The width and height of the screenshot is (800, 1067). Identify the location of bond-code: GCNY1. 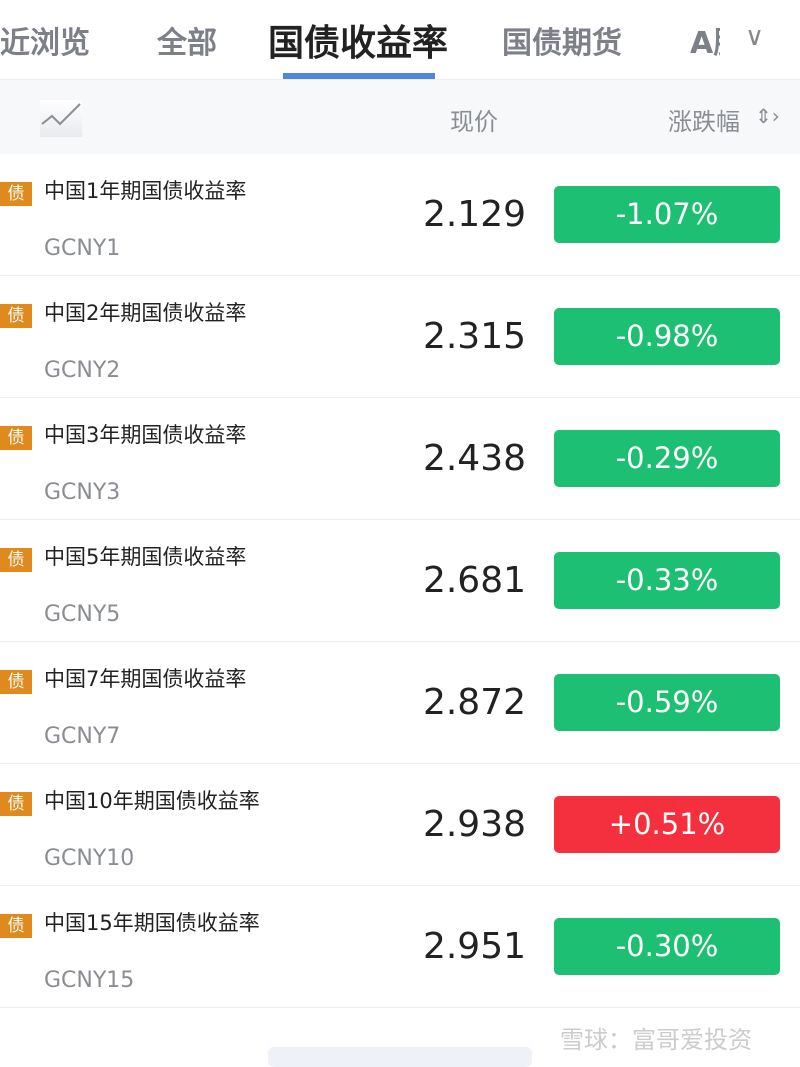
(82, 248).